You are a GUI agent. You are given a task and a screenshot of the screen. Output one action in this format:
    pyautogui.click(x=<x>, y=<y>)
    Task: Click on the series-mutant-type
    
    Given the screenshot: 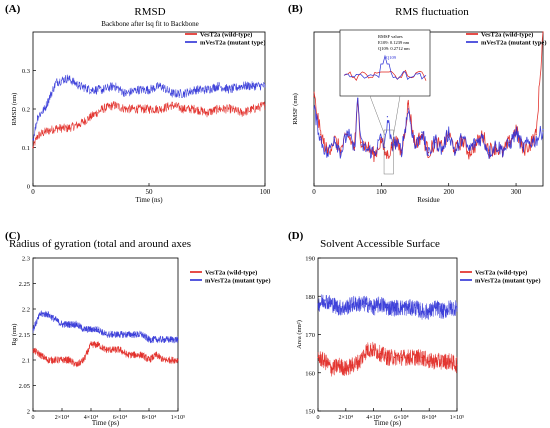 What is the action you would take?
    pyautogui.click(x=105, y=327)
    